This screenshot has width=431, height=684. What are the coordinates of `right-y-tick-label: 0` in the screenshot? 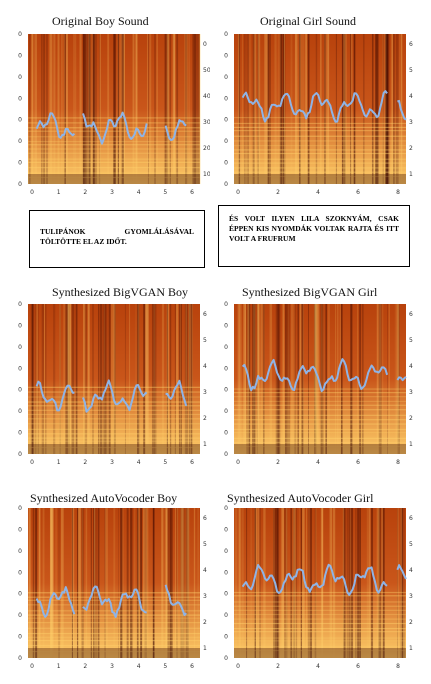 It's located at (205, 44).